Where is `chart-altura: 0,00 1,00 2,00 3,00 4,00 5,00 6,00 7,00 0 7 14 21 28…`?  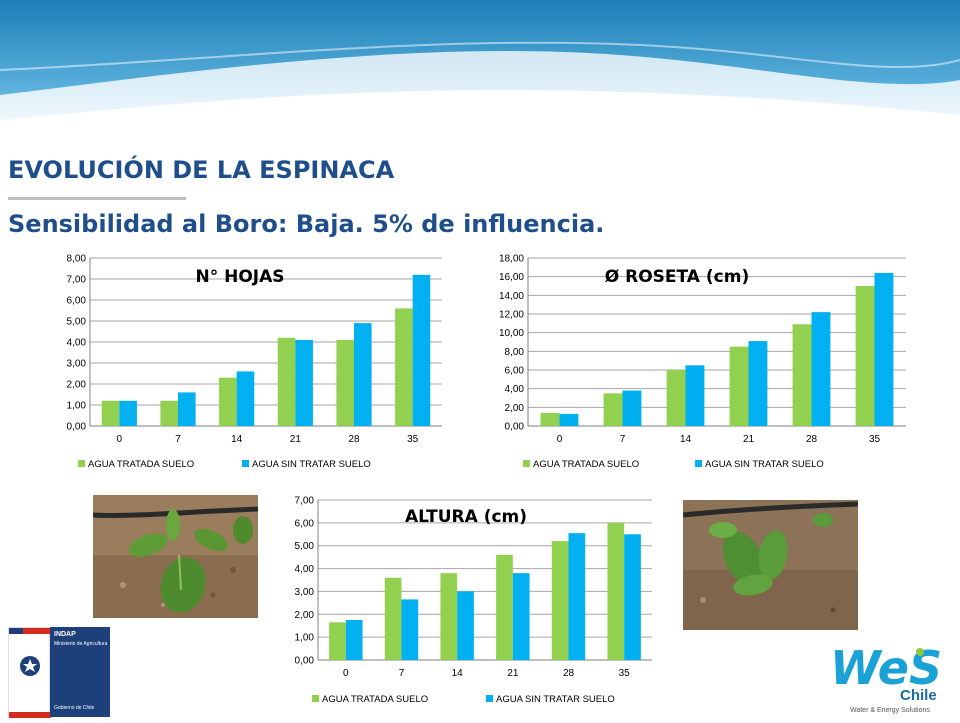
chart-altura: 0,00 1,00 2,00 3,00 4,00 5,00 6,00 7,00 0 7 14 21 28… is located at coordinates (465, 604).